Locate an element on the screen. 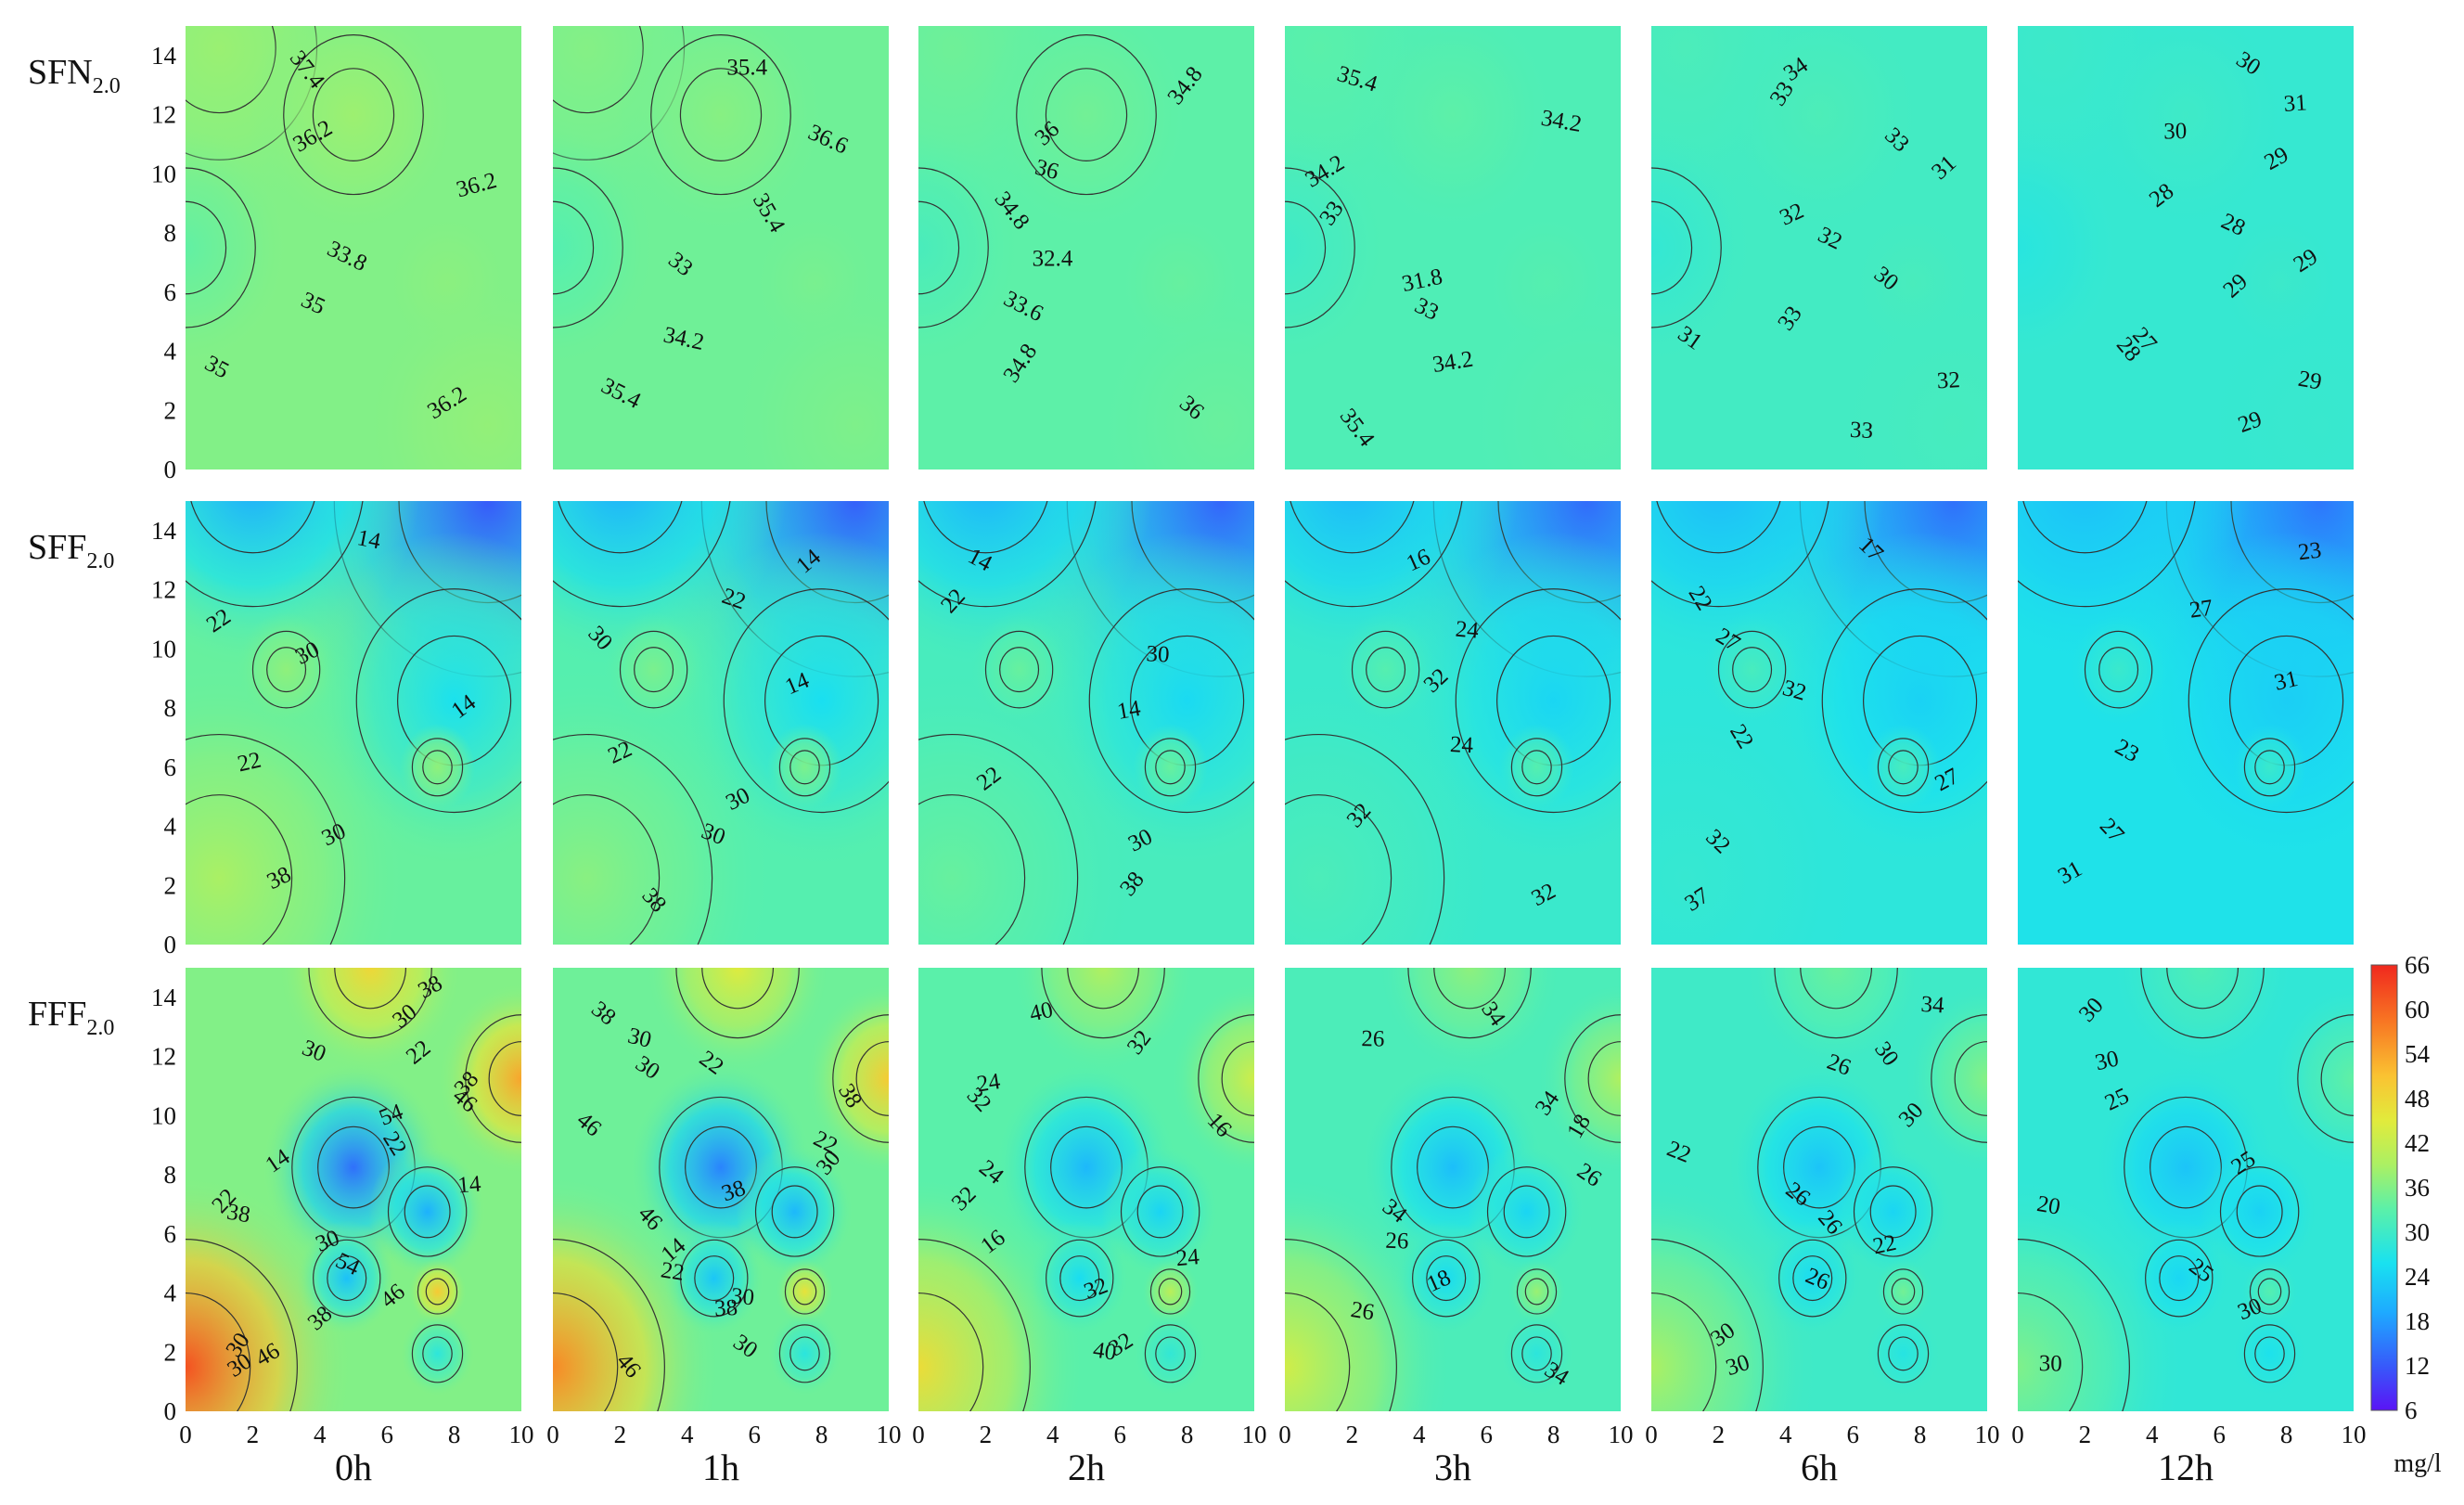 The width and height of the screenshot is (2464, 1505). y-tick-label: 8 is located at coordinates (170, 1175).